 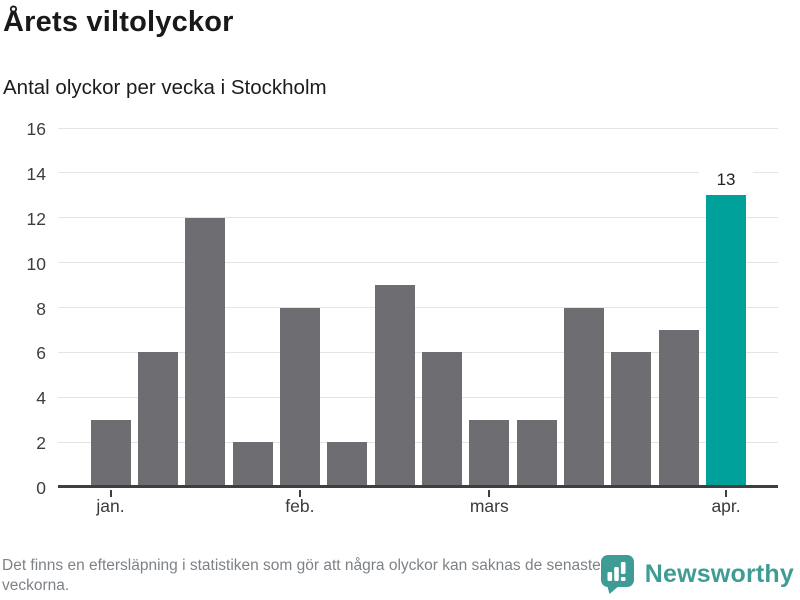 I want to click on newsworthy-wordmark: Newsworthy, so click(x=719, y=573).